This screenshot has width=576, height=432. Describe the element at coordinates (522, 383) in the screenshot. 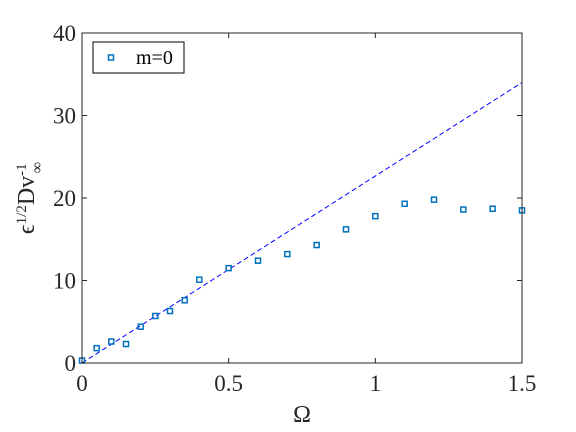

I see `x-tick-label: 1.5` at that location.